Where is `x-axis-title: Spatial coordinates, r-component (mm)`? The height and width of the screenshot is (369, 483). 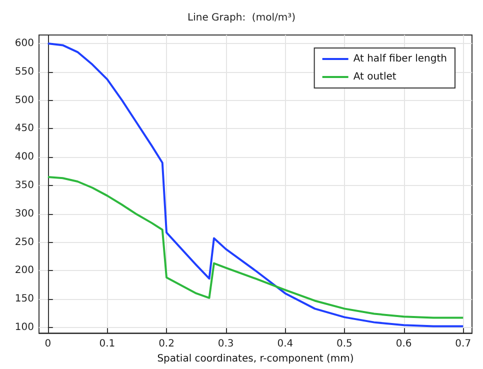 x-axis-title: Spatial coordinates, r-component (mm) is located at coordinates (255, 359).